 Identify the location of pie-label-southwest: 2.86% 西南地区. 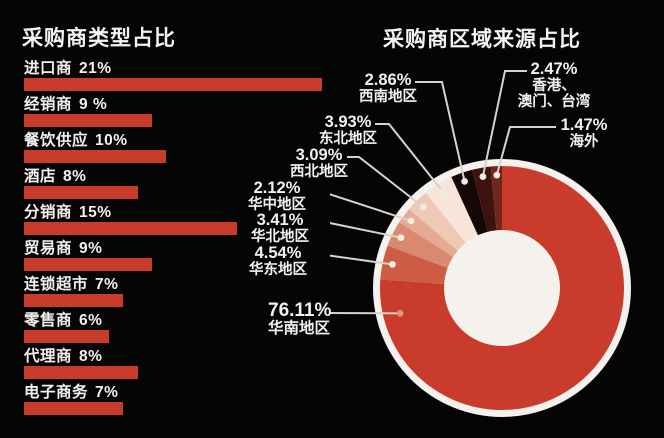
(388, 88).